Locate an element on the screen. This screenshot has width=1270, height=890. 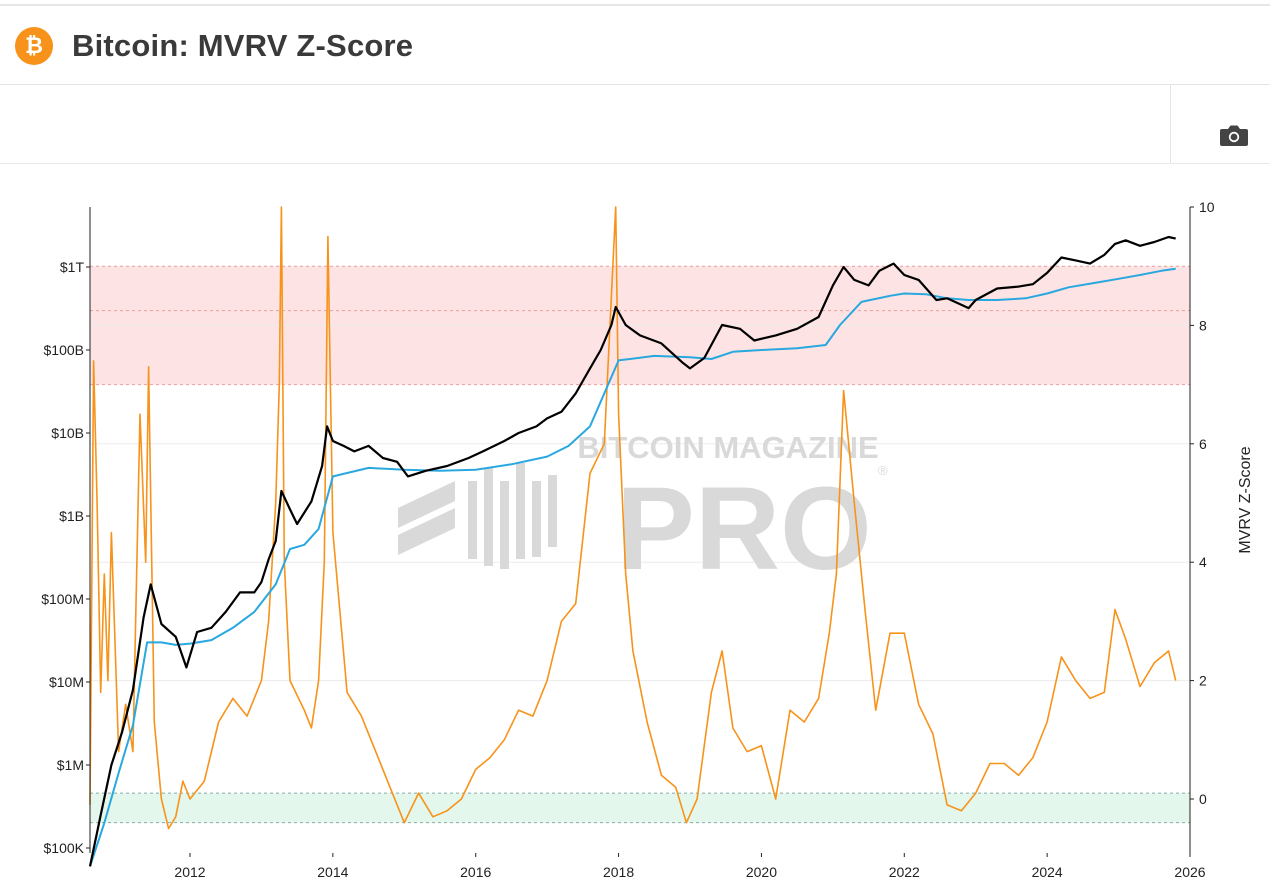
page-title: Bitcoin: MVRV Z-Score is located at coordinates (243, 45).